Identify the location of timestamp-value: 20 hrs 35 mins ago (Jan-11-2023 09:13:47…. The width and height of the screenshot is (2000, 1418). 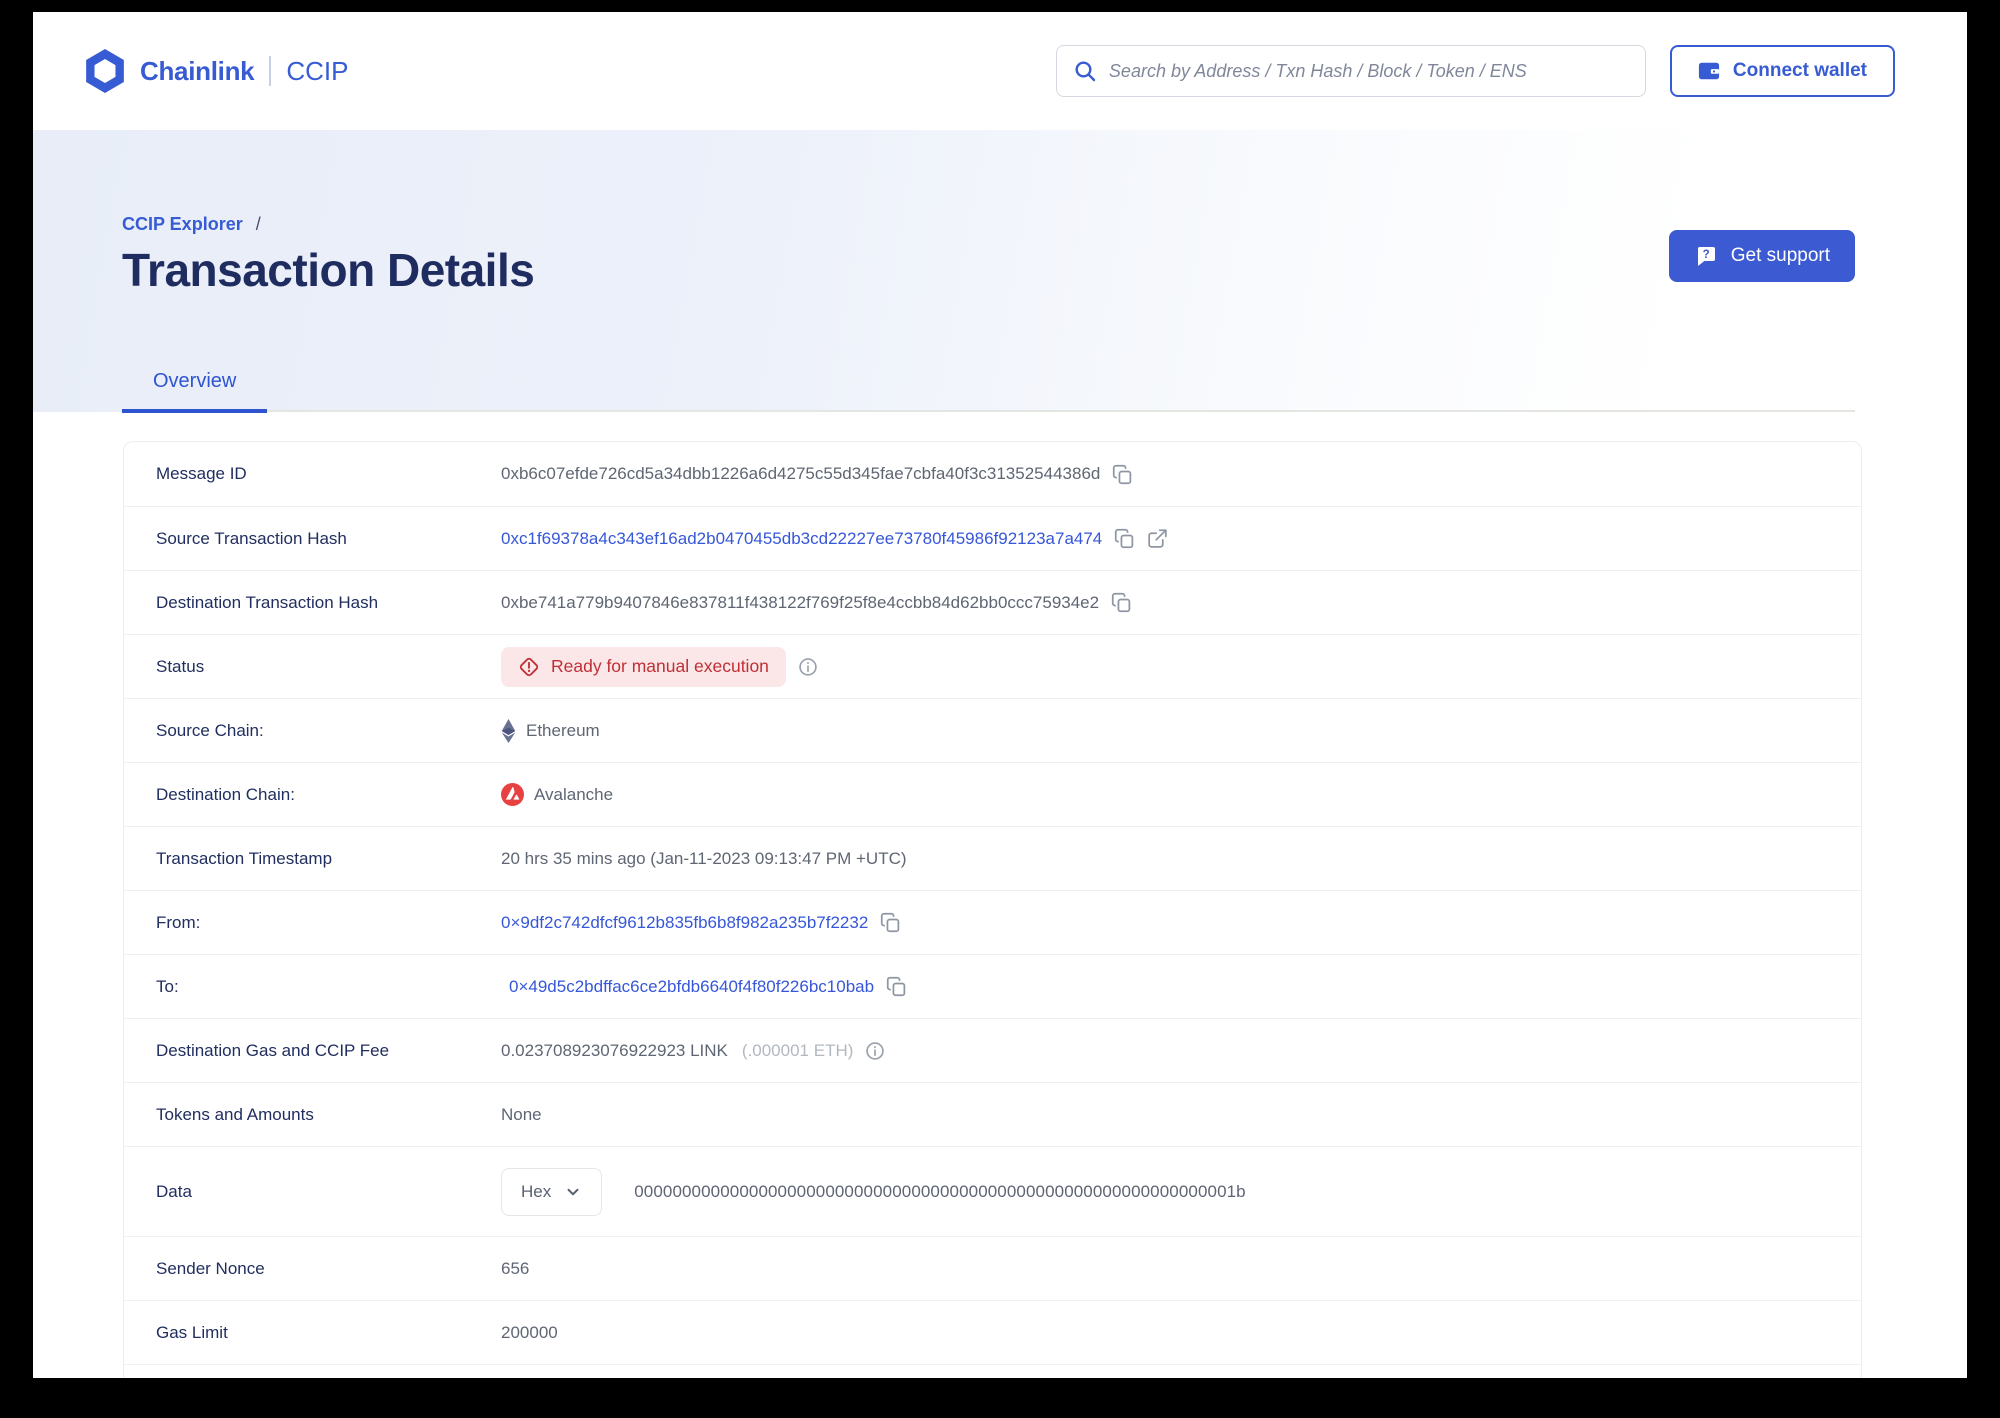
(704, 858).